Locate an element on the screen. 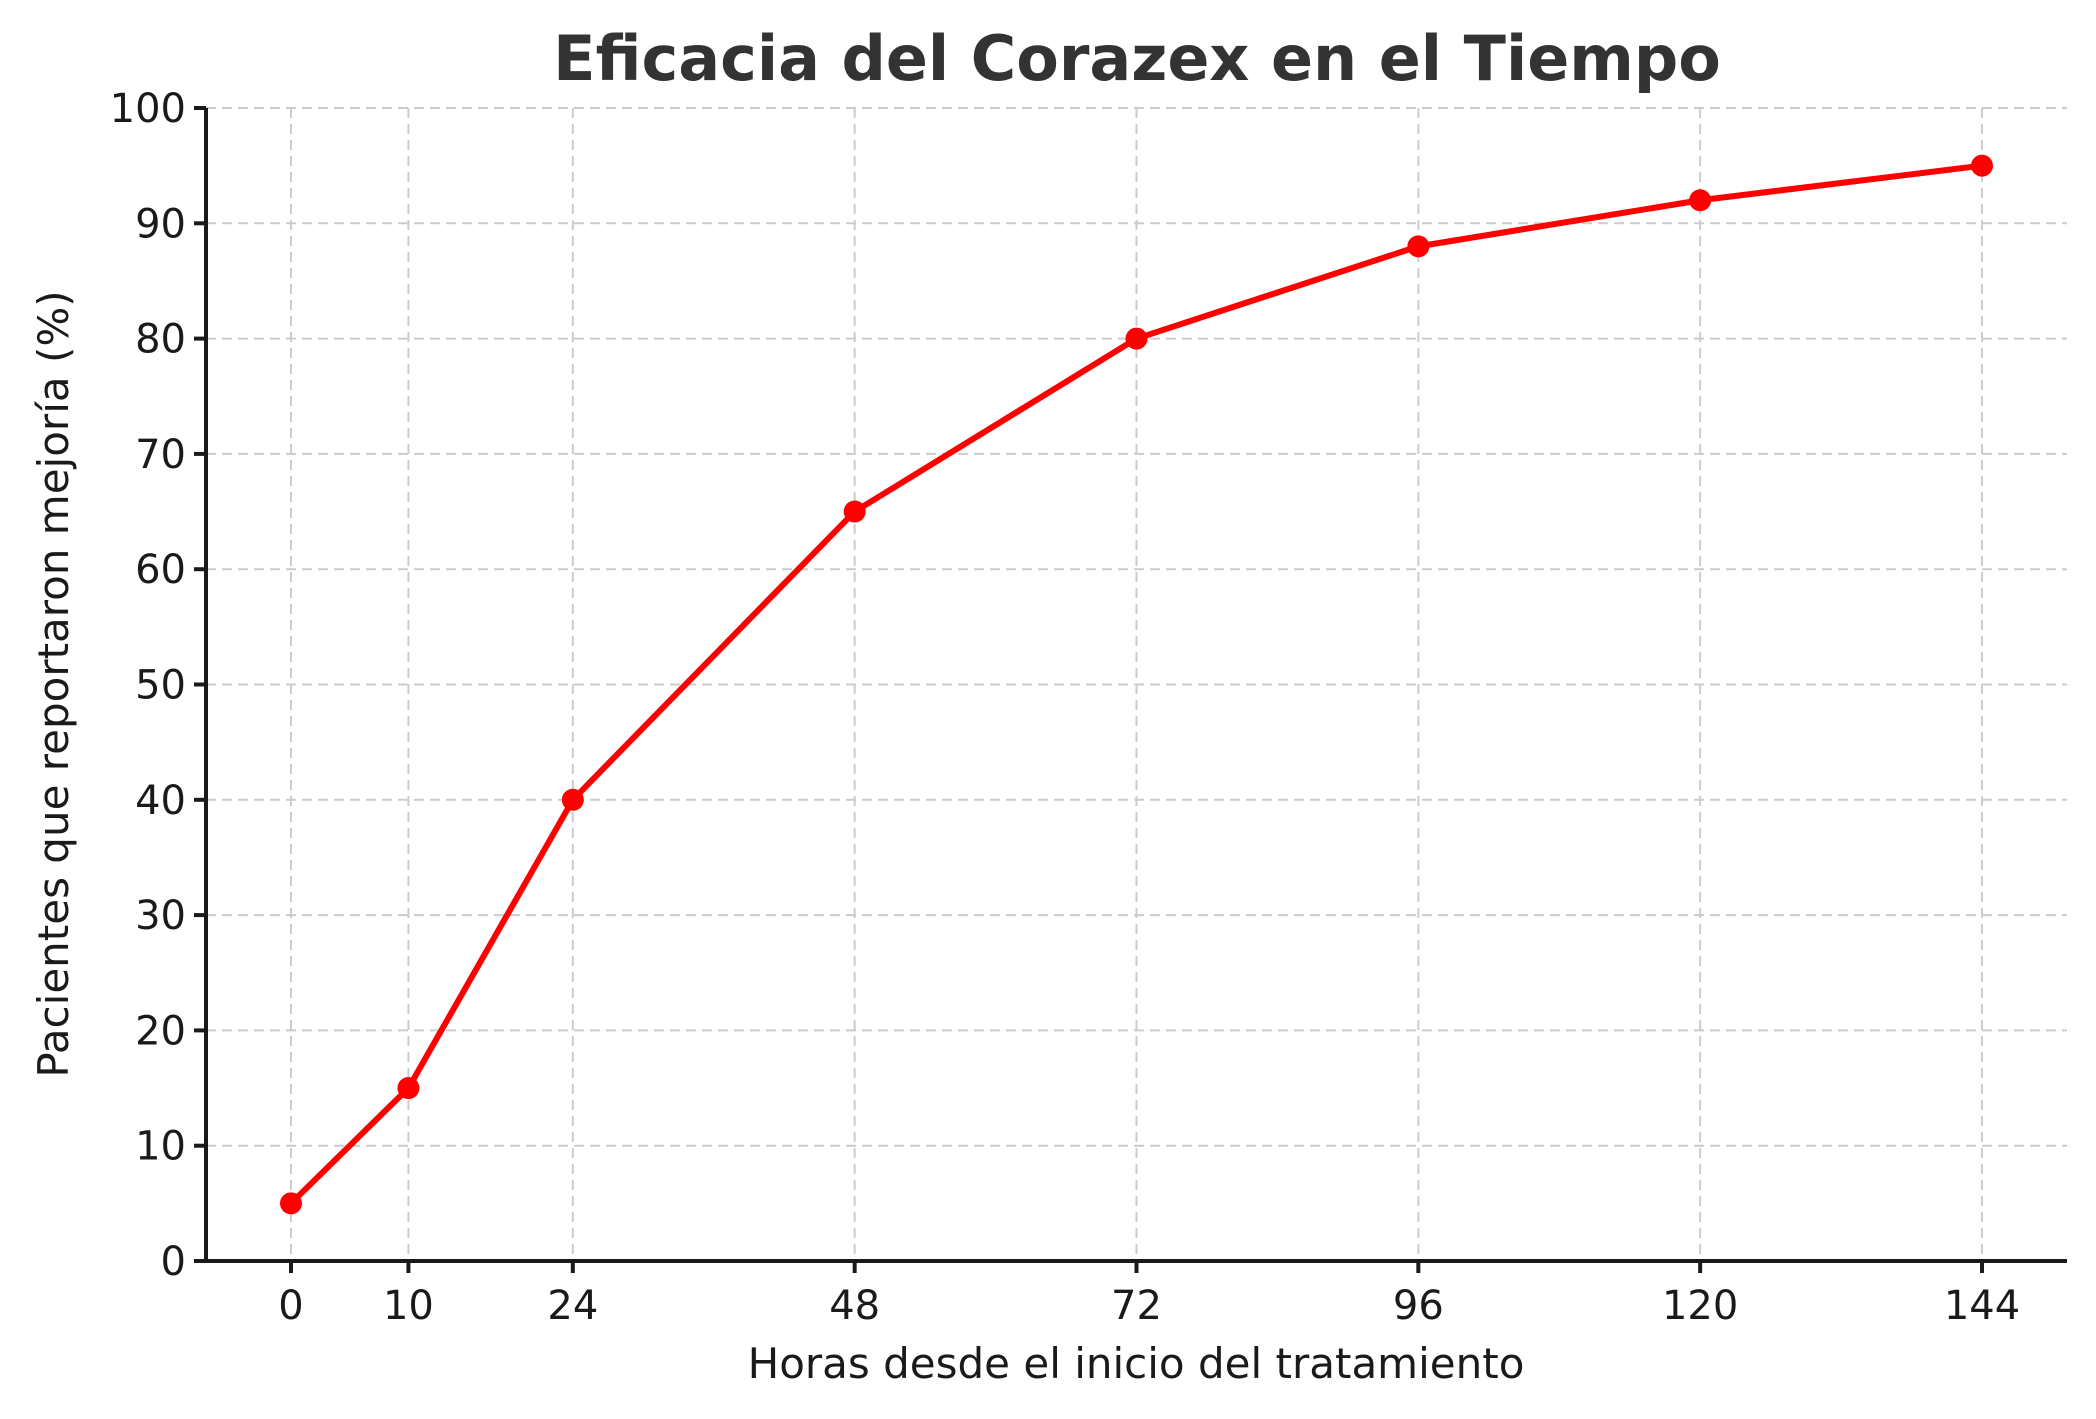  x-tick-label: 96 is located at coordinates (1418, 1306).